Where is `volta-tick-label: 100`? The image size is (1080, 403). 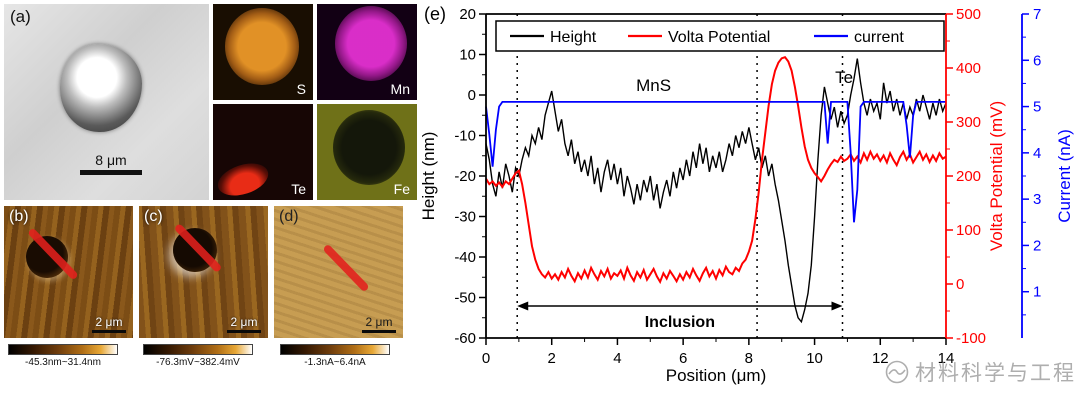 volta-tick-label: 100 is located at coordinates (968, 230).